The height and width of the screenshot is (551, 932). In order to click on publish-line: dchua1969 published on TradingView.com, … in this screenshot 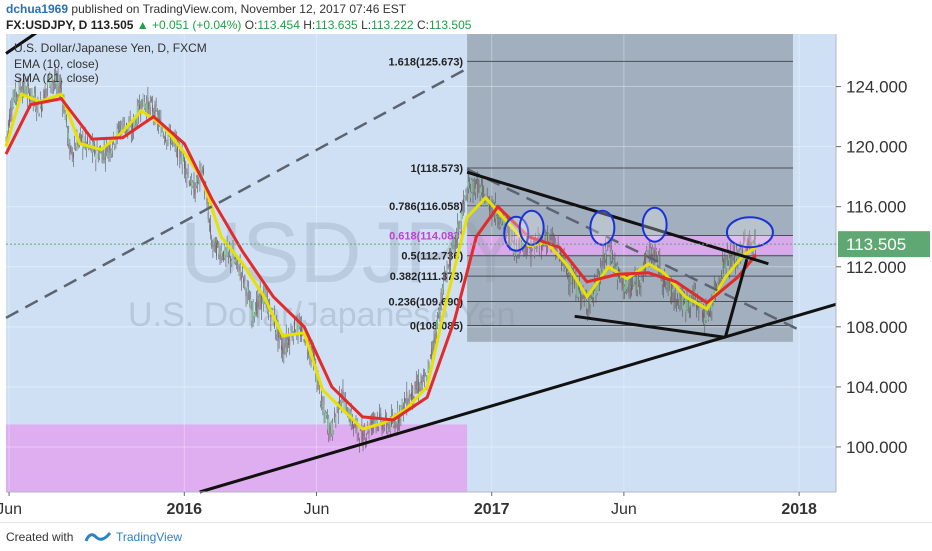, I will do `click(206, 9)`.